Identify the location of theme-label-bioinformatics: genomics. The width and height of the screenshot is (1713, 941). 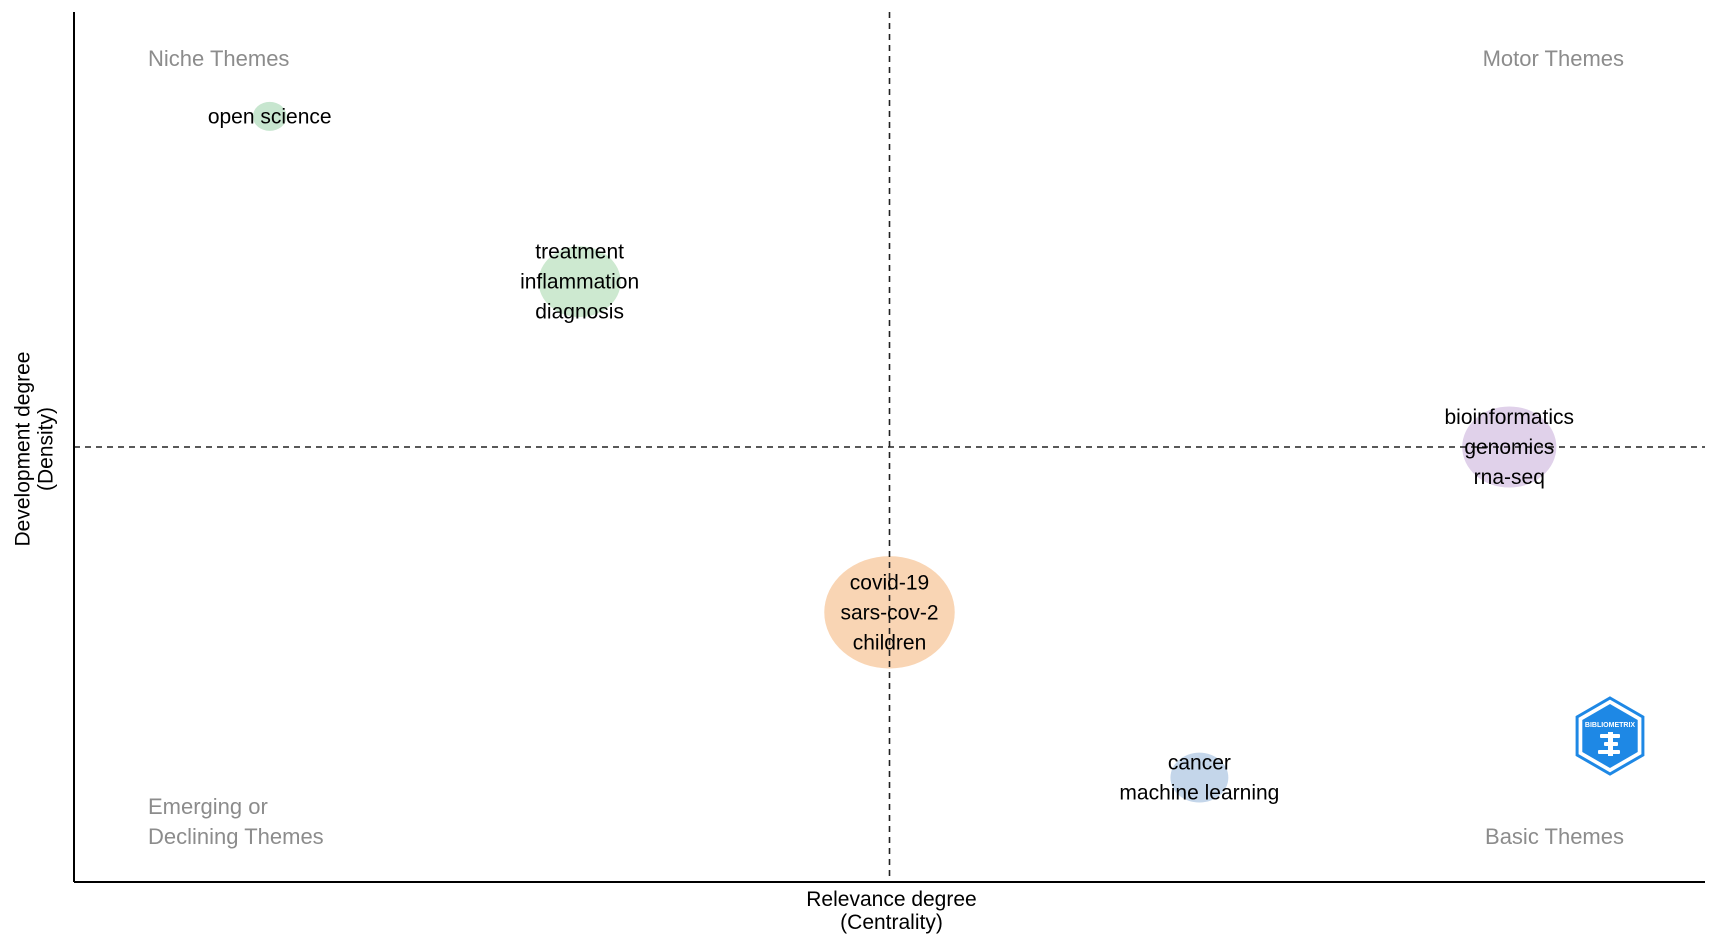
(1509, 447).